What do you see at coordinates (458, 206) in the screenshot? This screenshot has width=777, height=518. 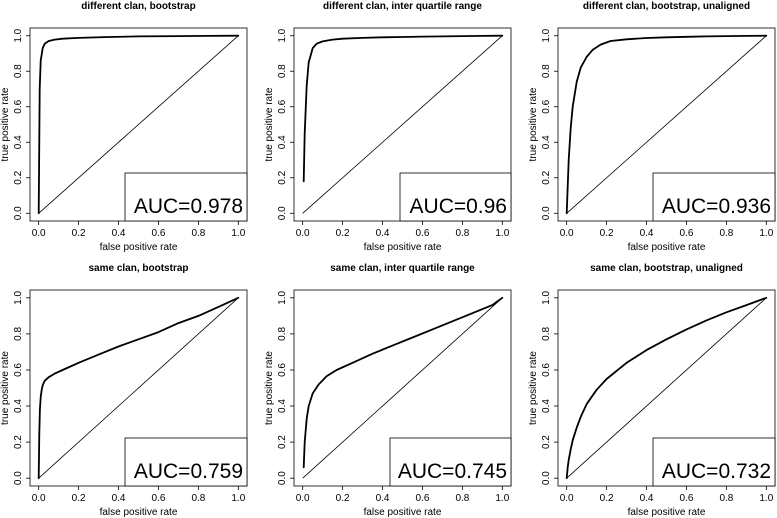 I see `auc-label: AUC=0.96` at bounding box center [458, 206].